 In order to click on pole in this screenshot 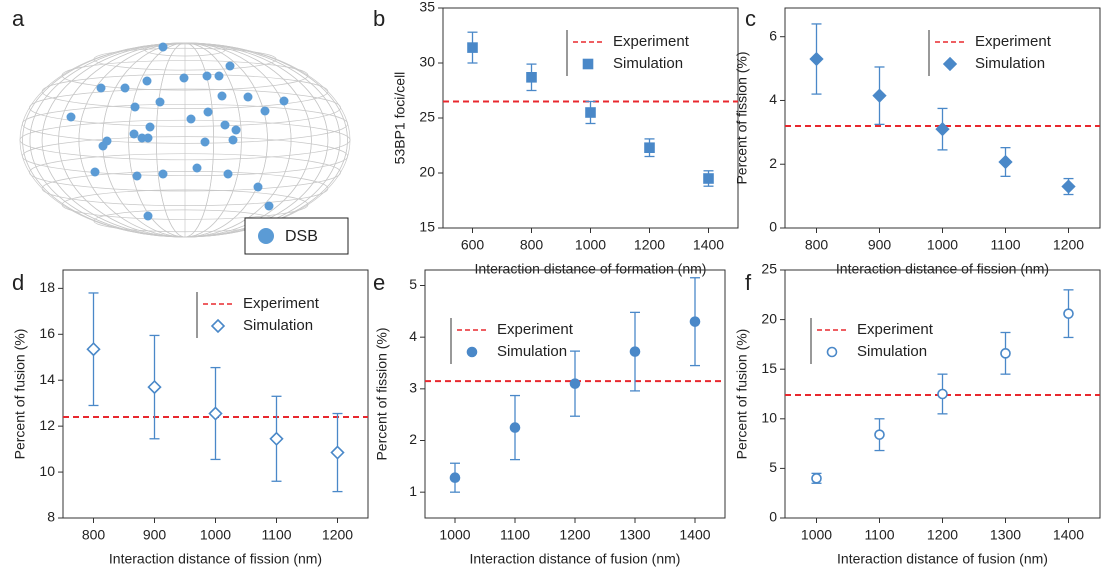, I will do `click(185, 50)`.